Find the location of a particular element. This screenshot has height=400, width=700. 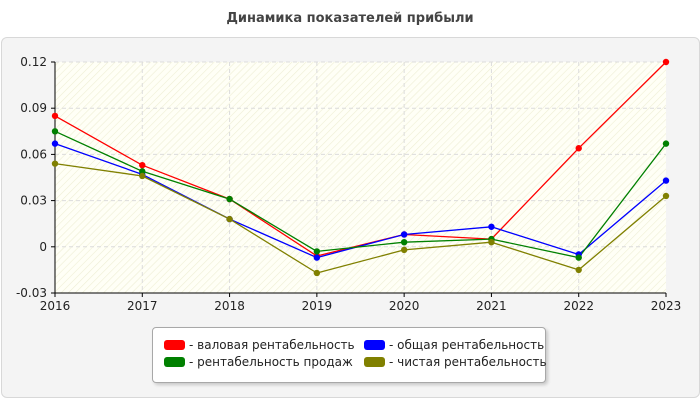

y-tick-label: 0 is located at coordinates (43, 247).